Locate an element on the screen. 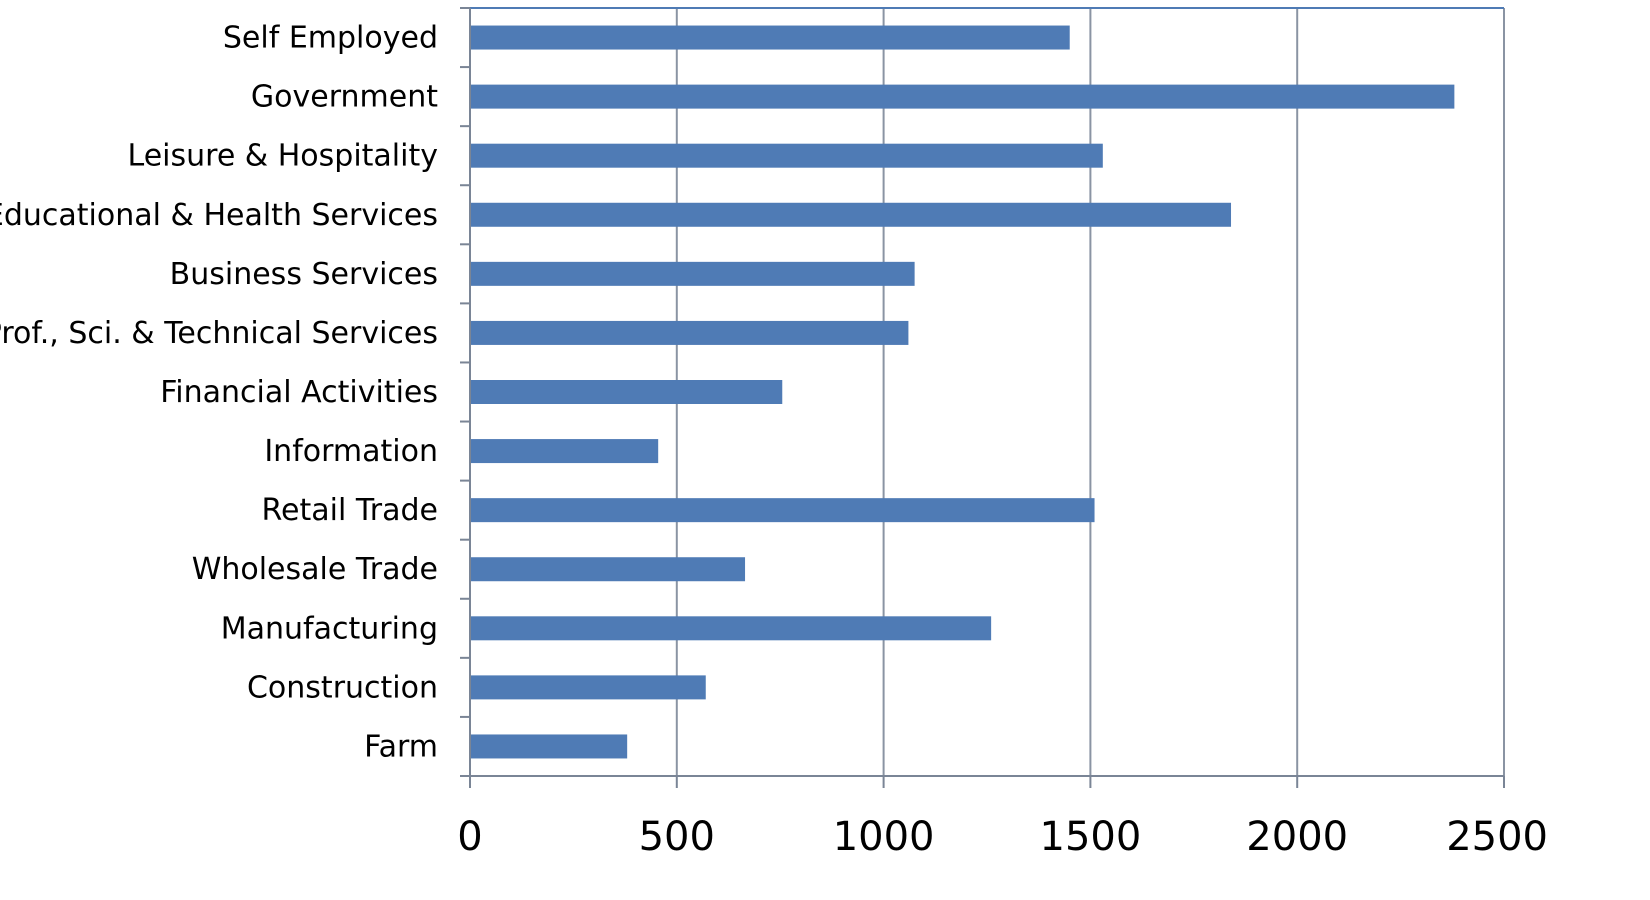 Image resolution: width=1650 pixels, height=900 pixels. category-label: Manufacturing is located at coordinates (329, 628).